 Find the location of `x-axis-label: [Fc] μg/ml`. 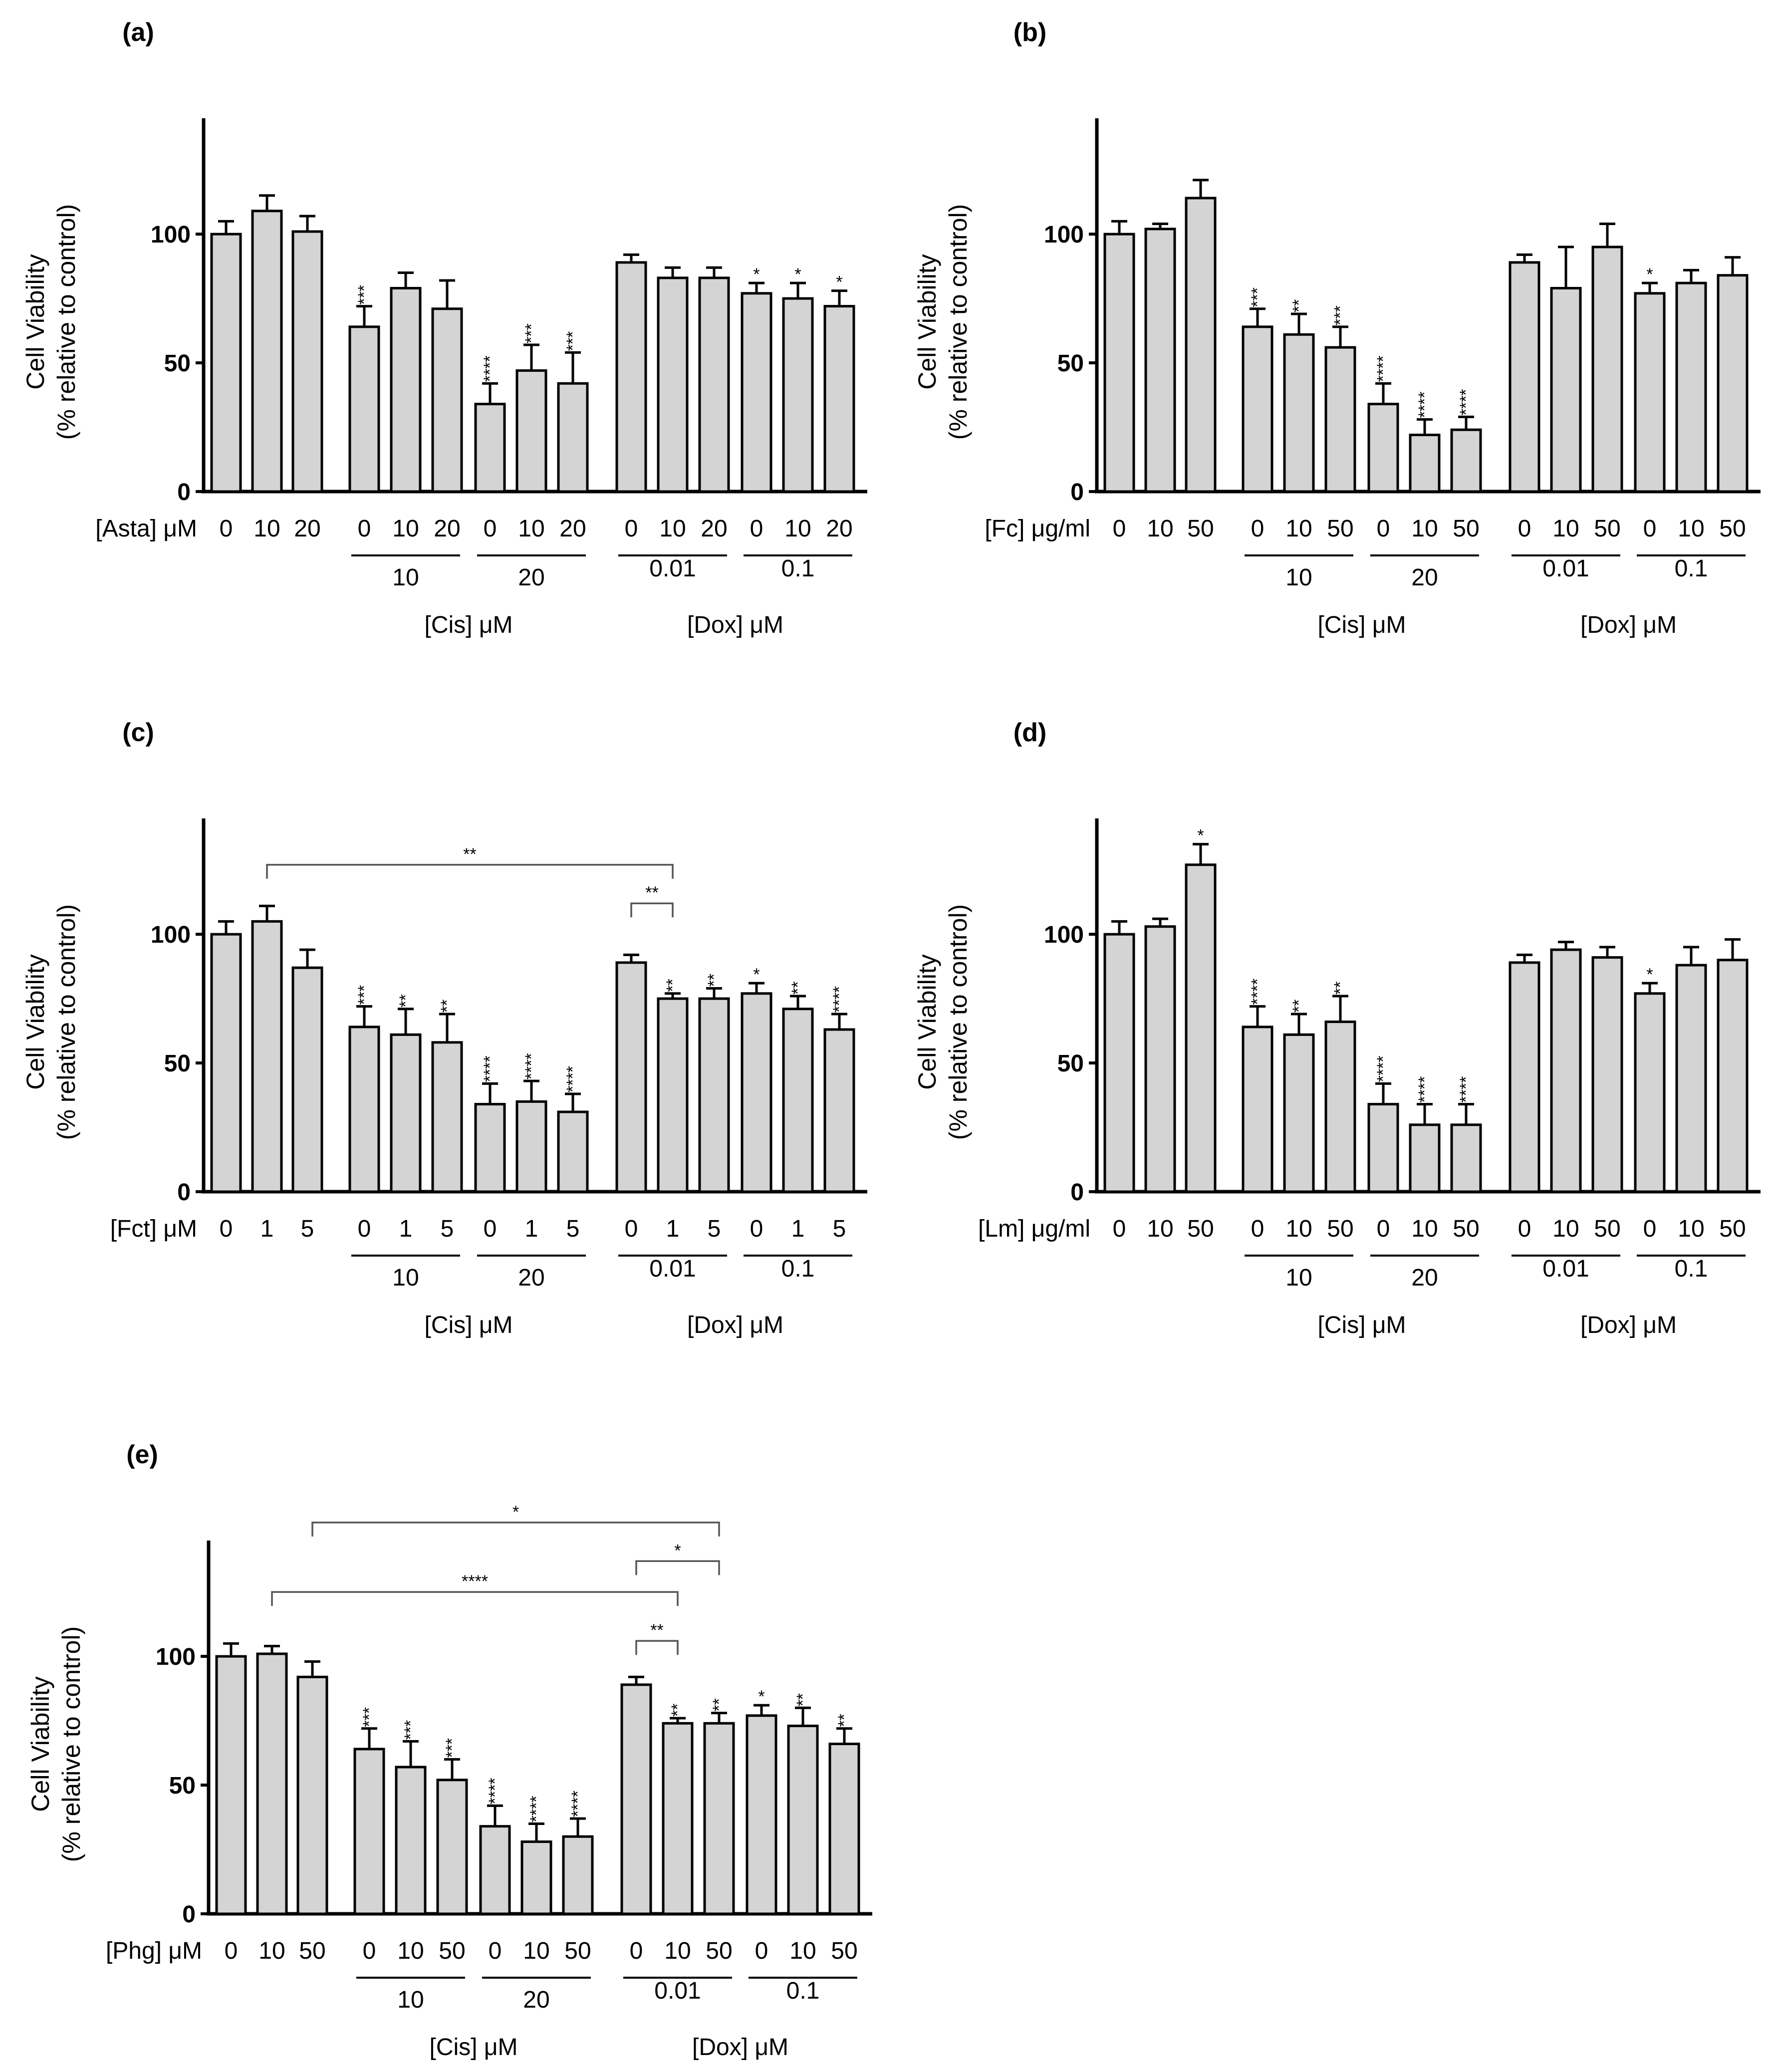

x-axis-label: [Fc] μg/ml is located at coordinates (1037, 529).